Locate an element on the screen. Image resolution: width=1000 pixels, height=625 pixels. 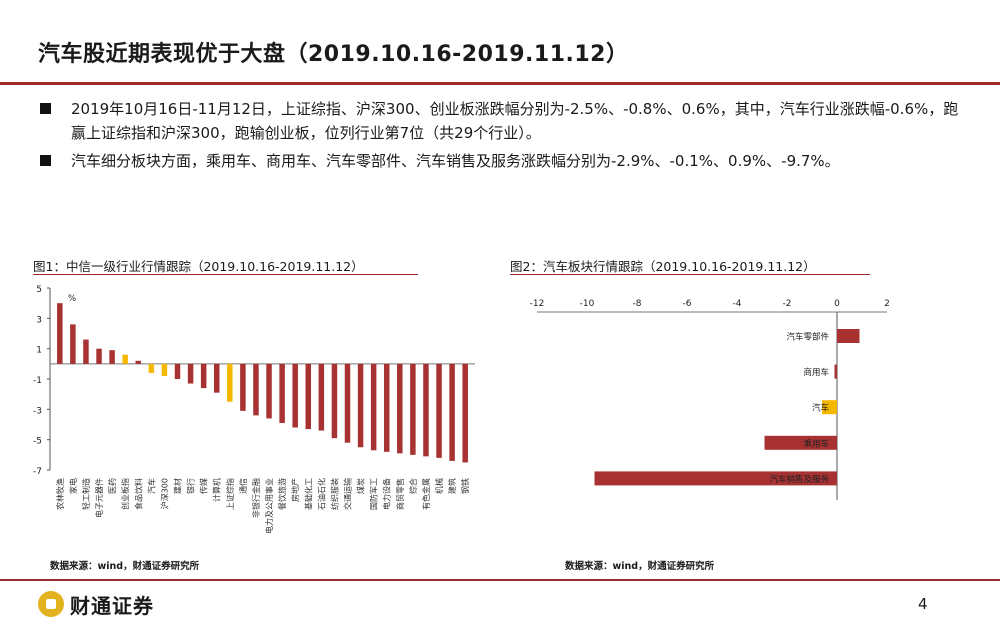
x-category-label: 煤炭 is located at coordinates (361, 486).